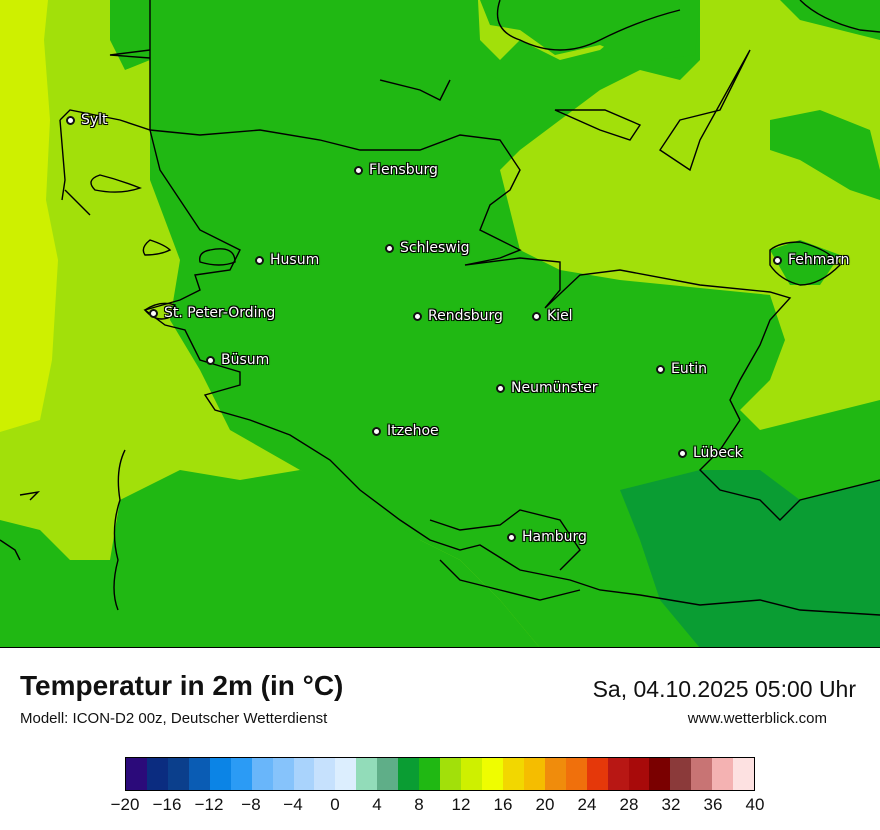  What do you see at coordinates (435, 248) in the screenshot?
I see `city-label: Schleswig` at bounding box center [435, 248].